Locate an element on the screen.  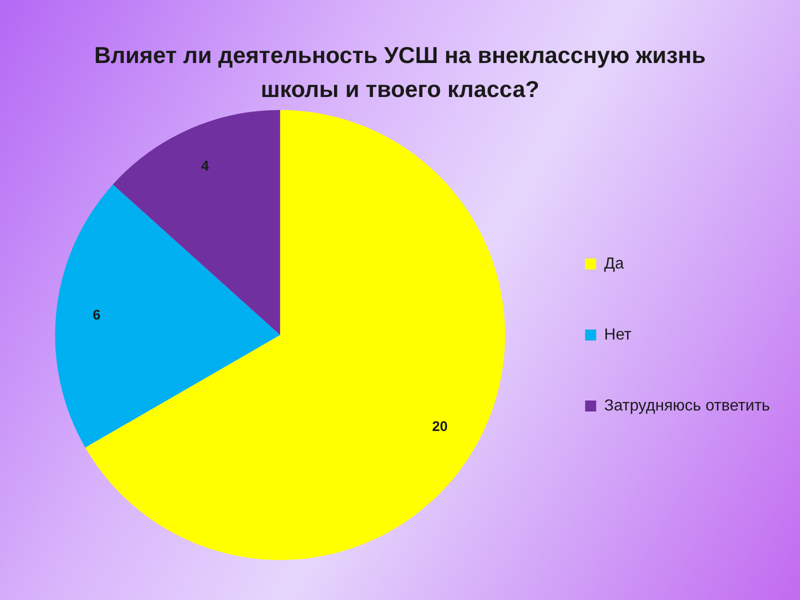
legend-label: Нет is located at coordinates (618, 335).